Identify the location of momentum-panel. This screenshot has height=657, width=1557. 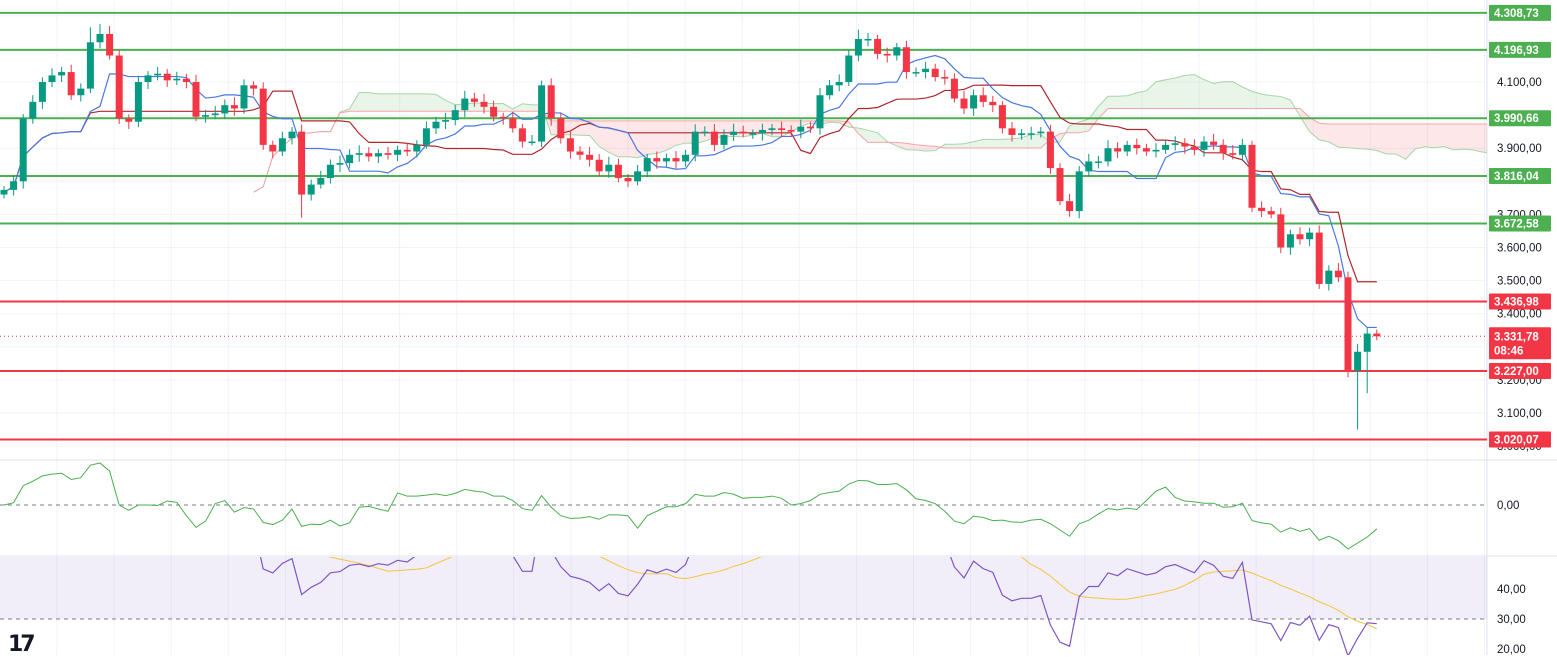
(743, 506).